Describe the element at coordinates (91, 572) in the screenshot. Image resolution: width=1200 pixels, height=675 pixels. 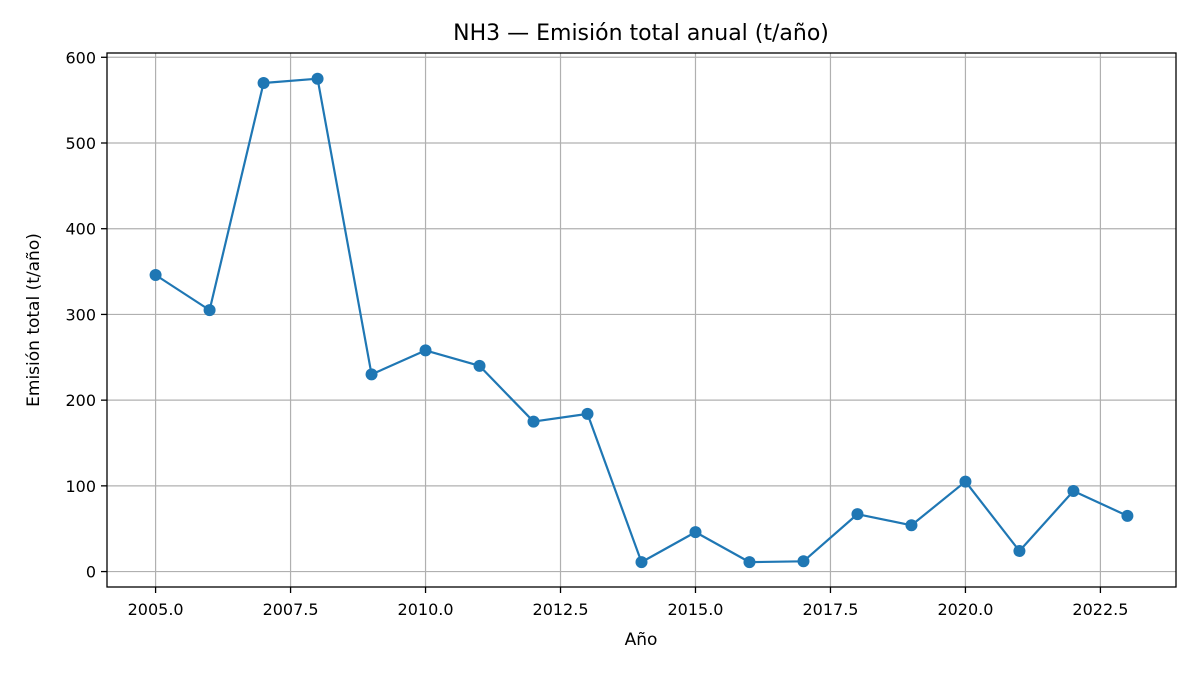
I see `y-tick-label: 0` at that location.